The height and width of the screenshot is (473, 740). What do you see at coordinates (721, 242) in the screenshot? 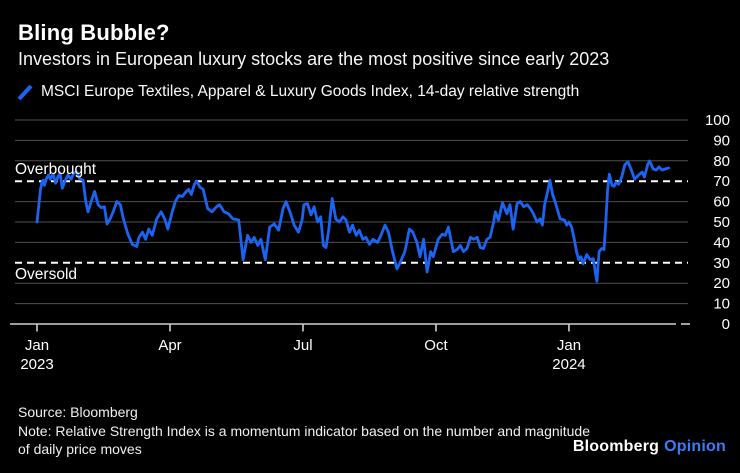
I see `y-tick-label: 40` at bounding box center [721, 242].